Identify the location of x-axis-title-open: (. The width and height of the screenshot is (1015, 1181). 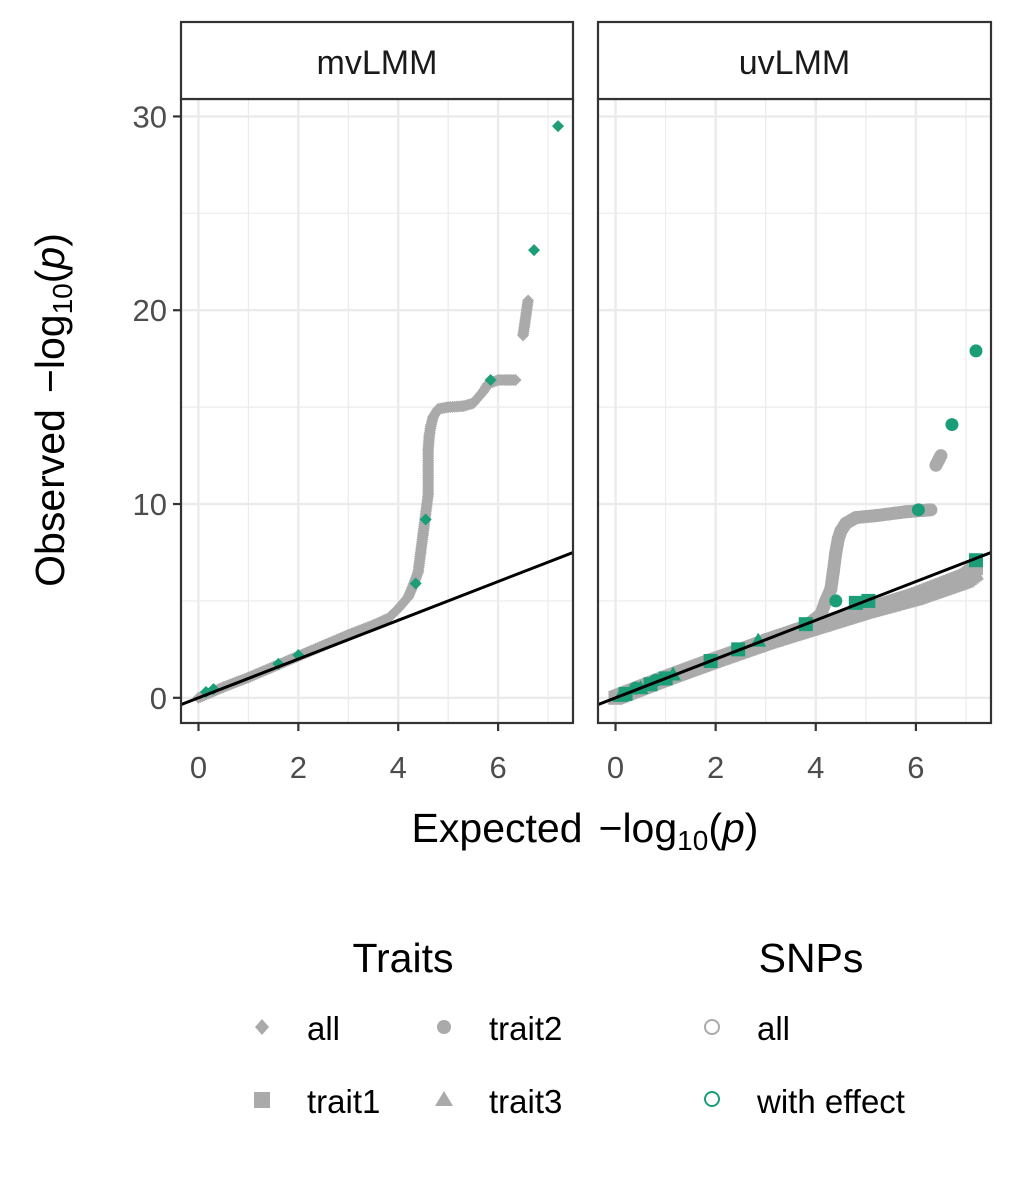
(715, 828).